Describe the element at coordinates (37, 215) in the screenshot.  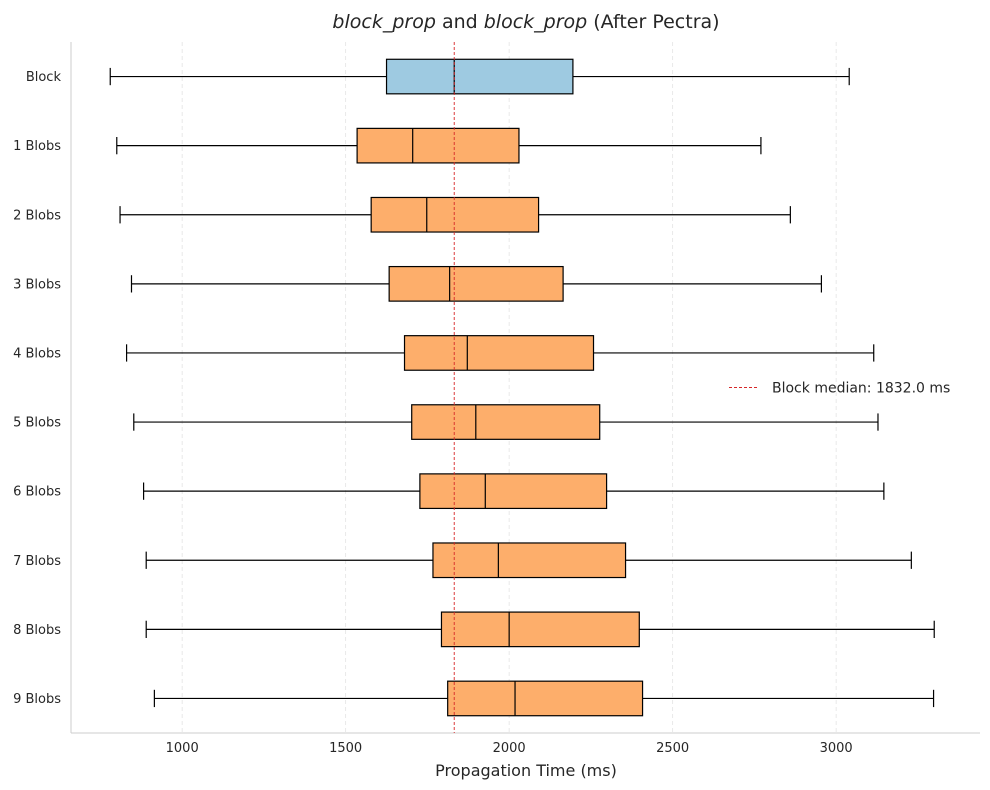
I see `y-tick-label: 2 Blobs` at that location.